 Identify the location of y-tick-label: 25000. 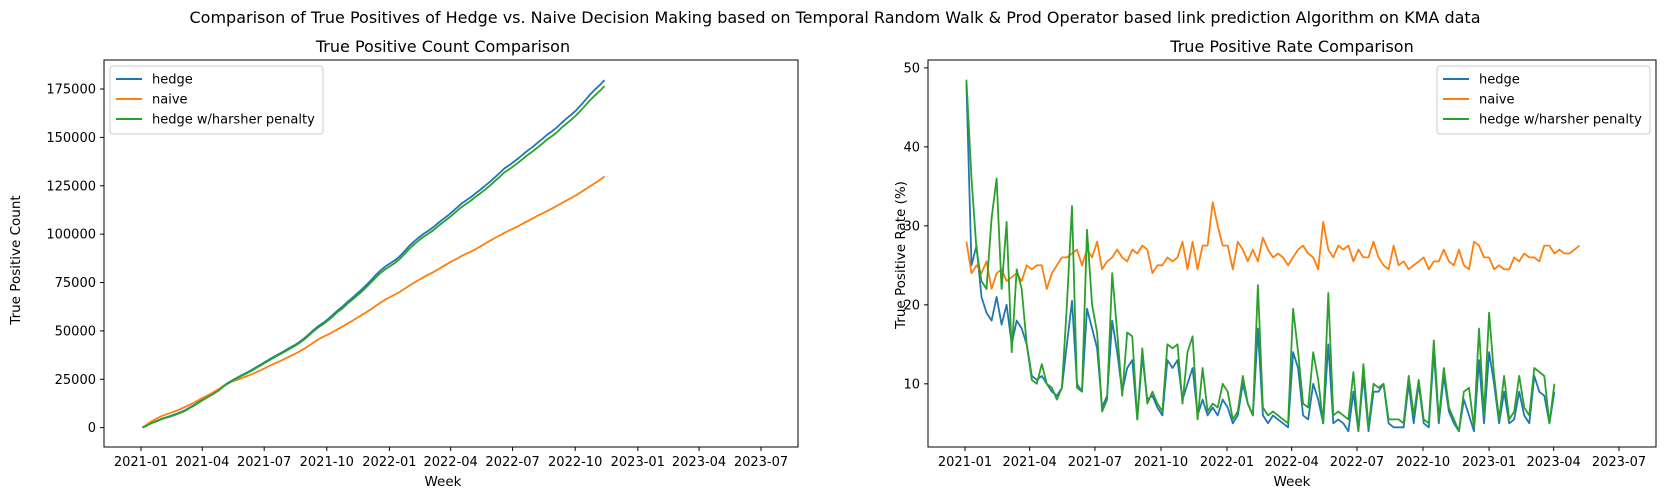
(75, 380).